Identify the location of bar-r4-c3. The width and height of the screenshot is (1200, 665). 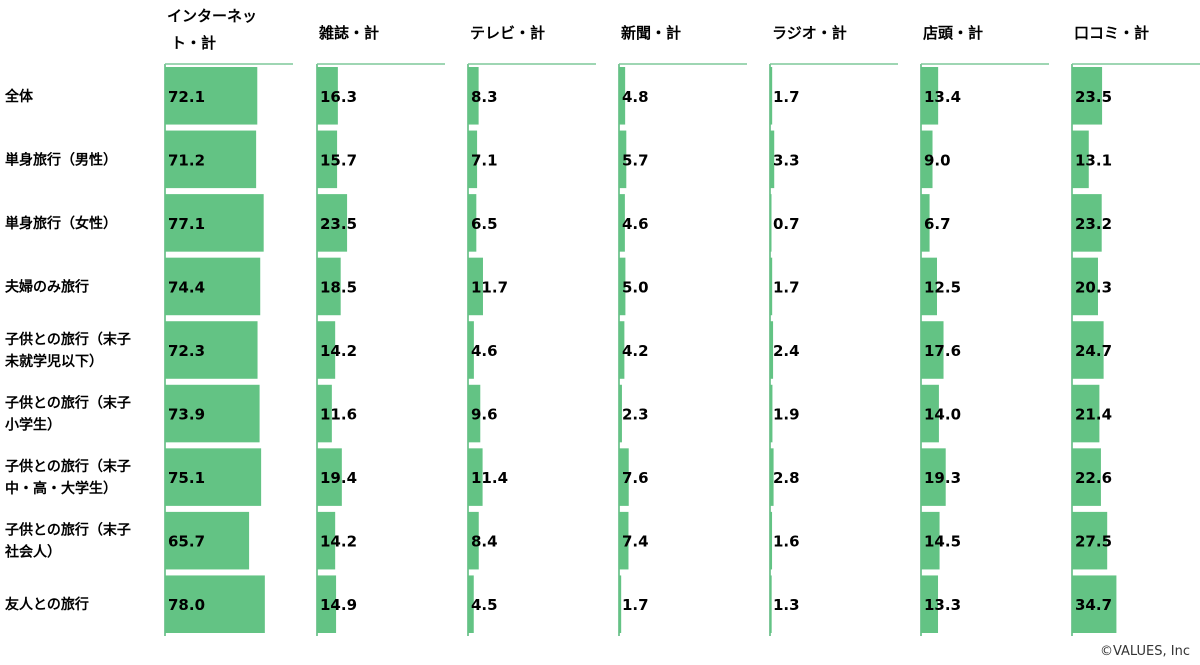
(622, 350).